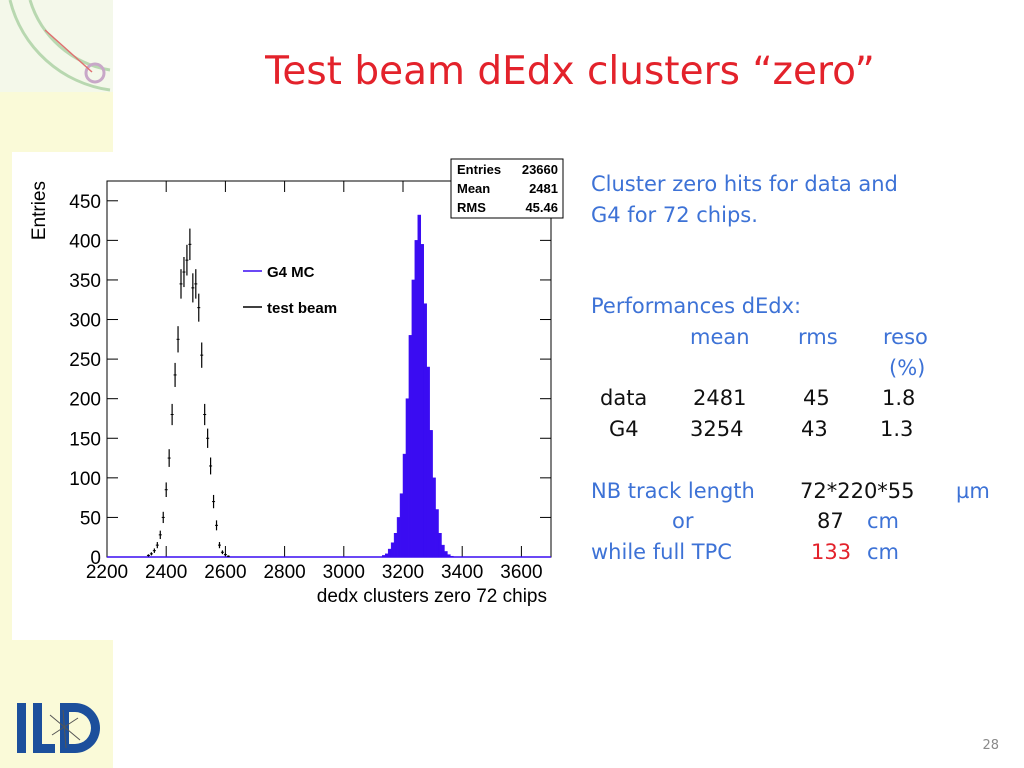 The image size is (1024, 768). I want to click on y-tick-label: 150, so click(85, 439).